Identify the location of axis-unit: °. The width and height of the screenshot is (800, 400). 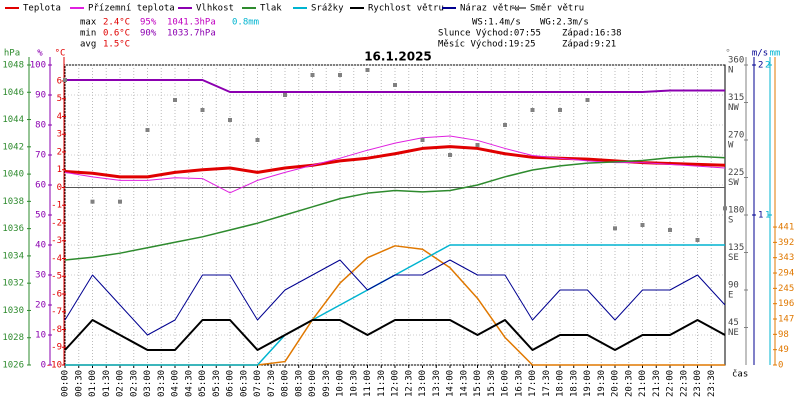
(727, 54).